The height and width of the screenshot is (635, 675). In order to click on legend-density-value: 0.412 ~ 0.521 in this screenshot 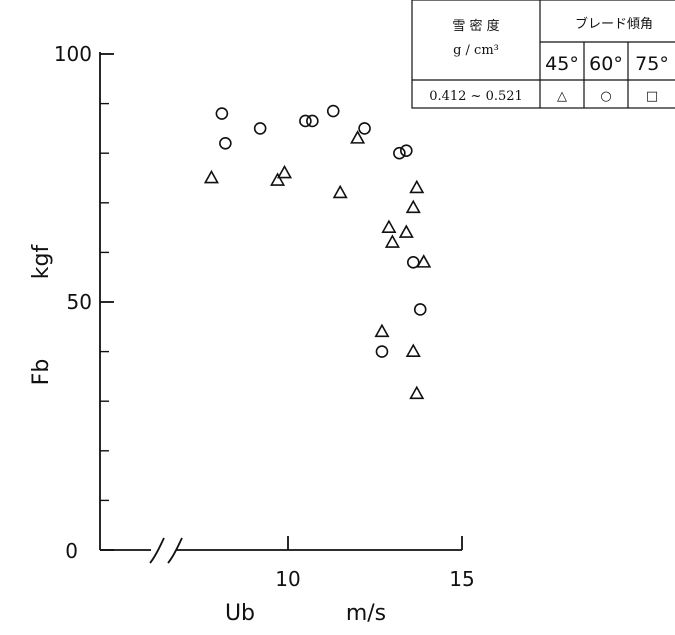, I will do `click(476, 96)`.